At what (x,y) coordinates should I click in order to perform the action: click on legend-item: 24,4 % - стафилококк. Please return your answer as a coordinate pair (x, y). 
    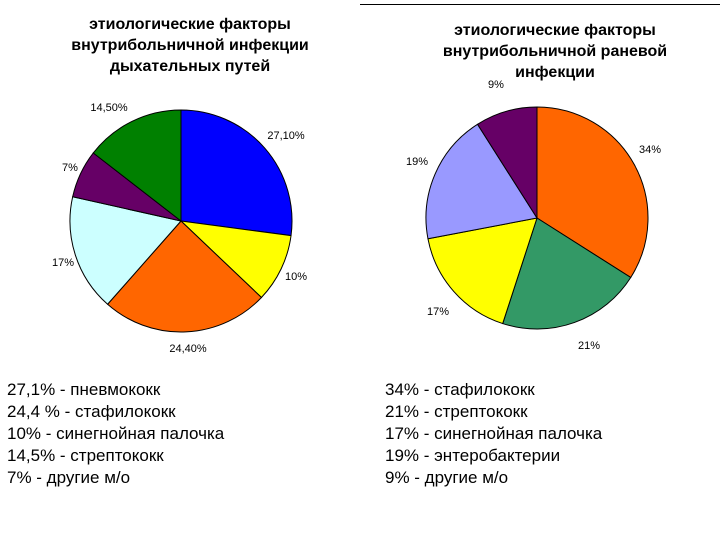
    Looking at the image, I should click on (91, 411).